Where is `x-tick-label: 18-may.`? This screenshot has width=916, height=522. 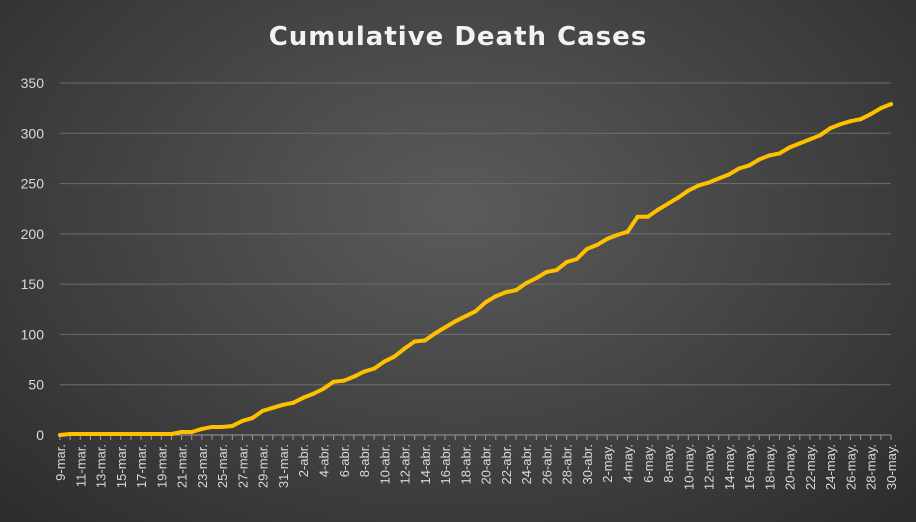
x-tick-label: 18-may. is located at coordinates (769, 467).